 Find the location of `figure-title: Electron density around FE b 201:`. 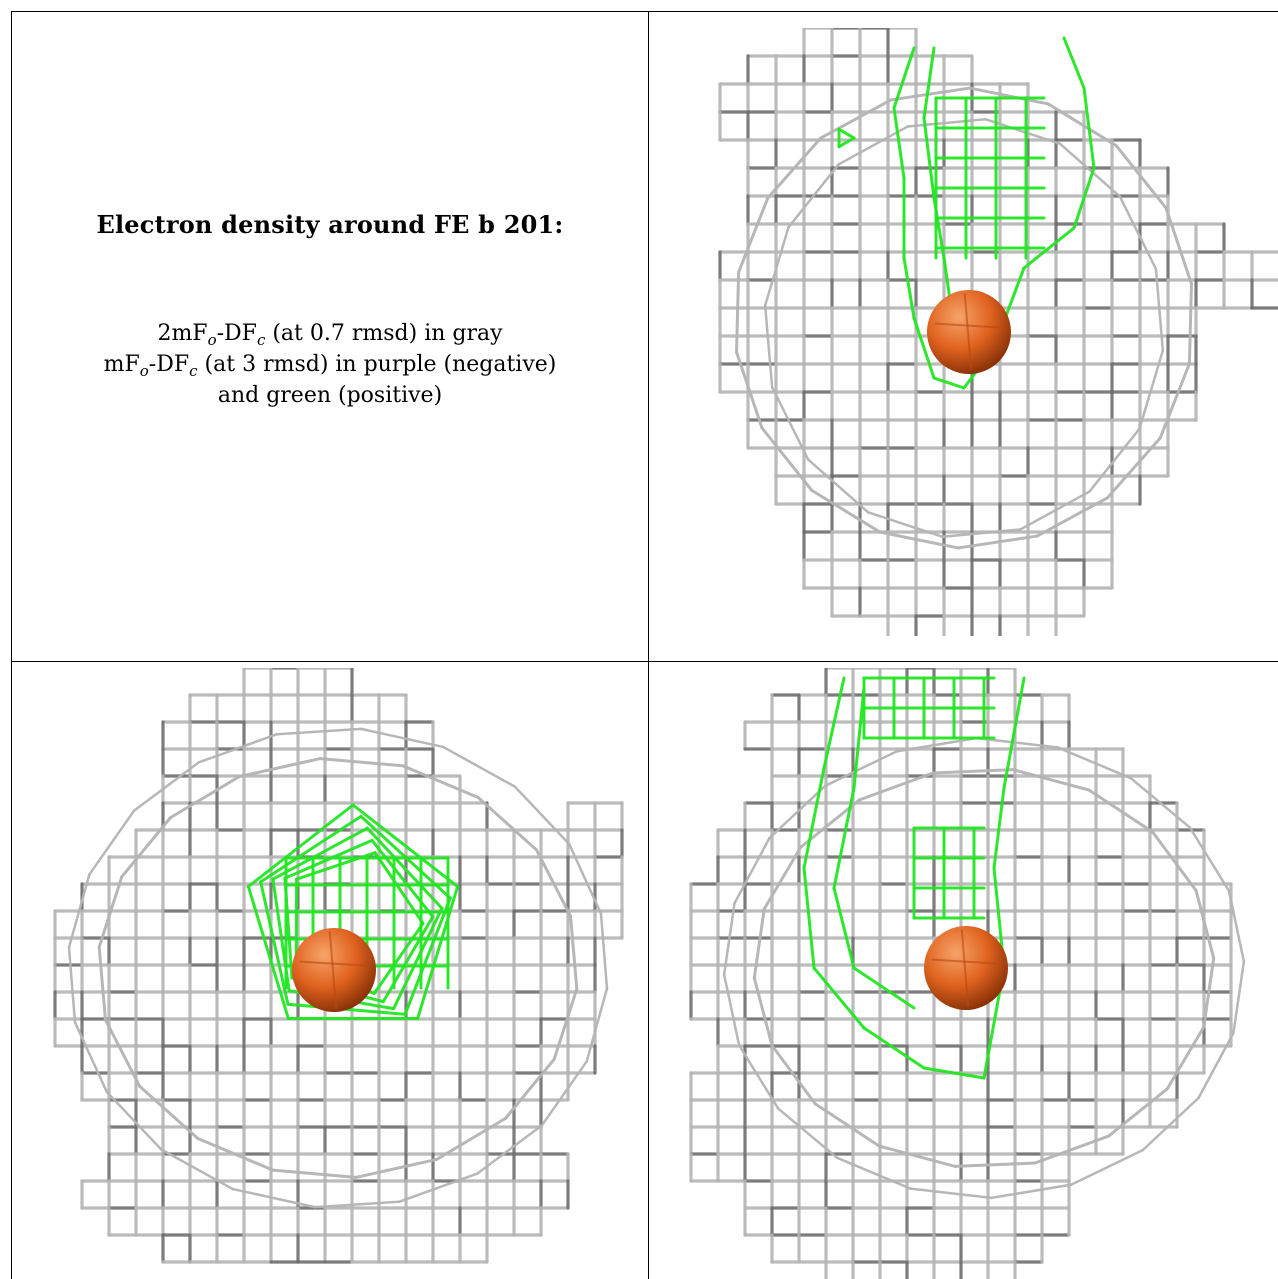

figure-title: Electron density around FE b 201: is located at coordinates (330, 224).